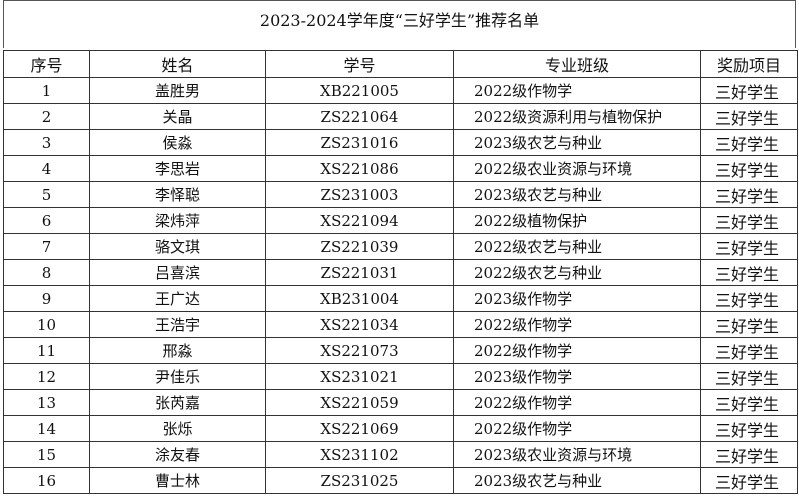 Image resolution: width=799 pixels, height=496 pixels. I want to click on cell-index: 13, so click(46, 402).